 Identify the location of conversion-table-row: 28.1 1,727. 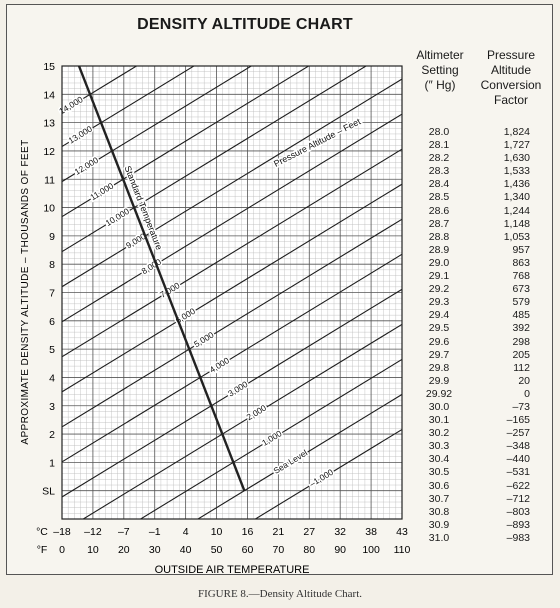
(480, 145).